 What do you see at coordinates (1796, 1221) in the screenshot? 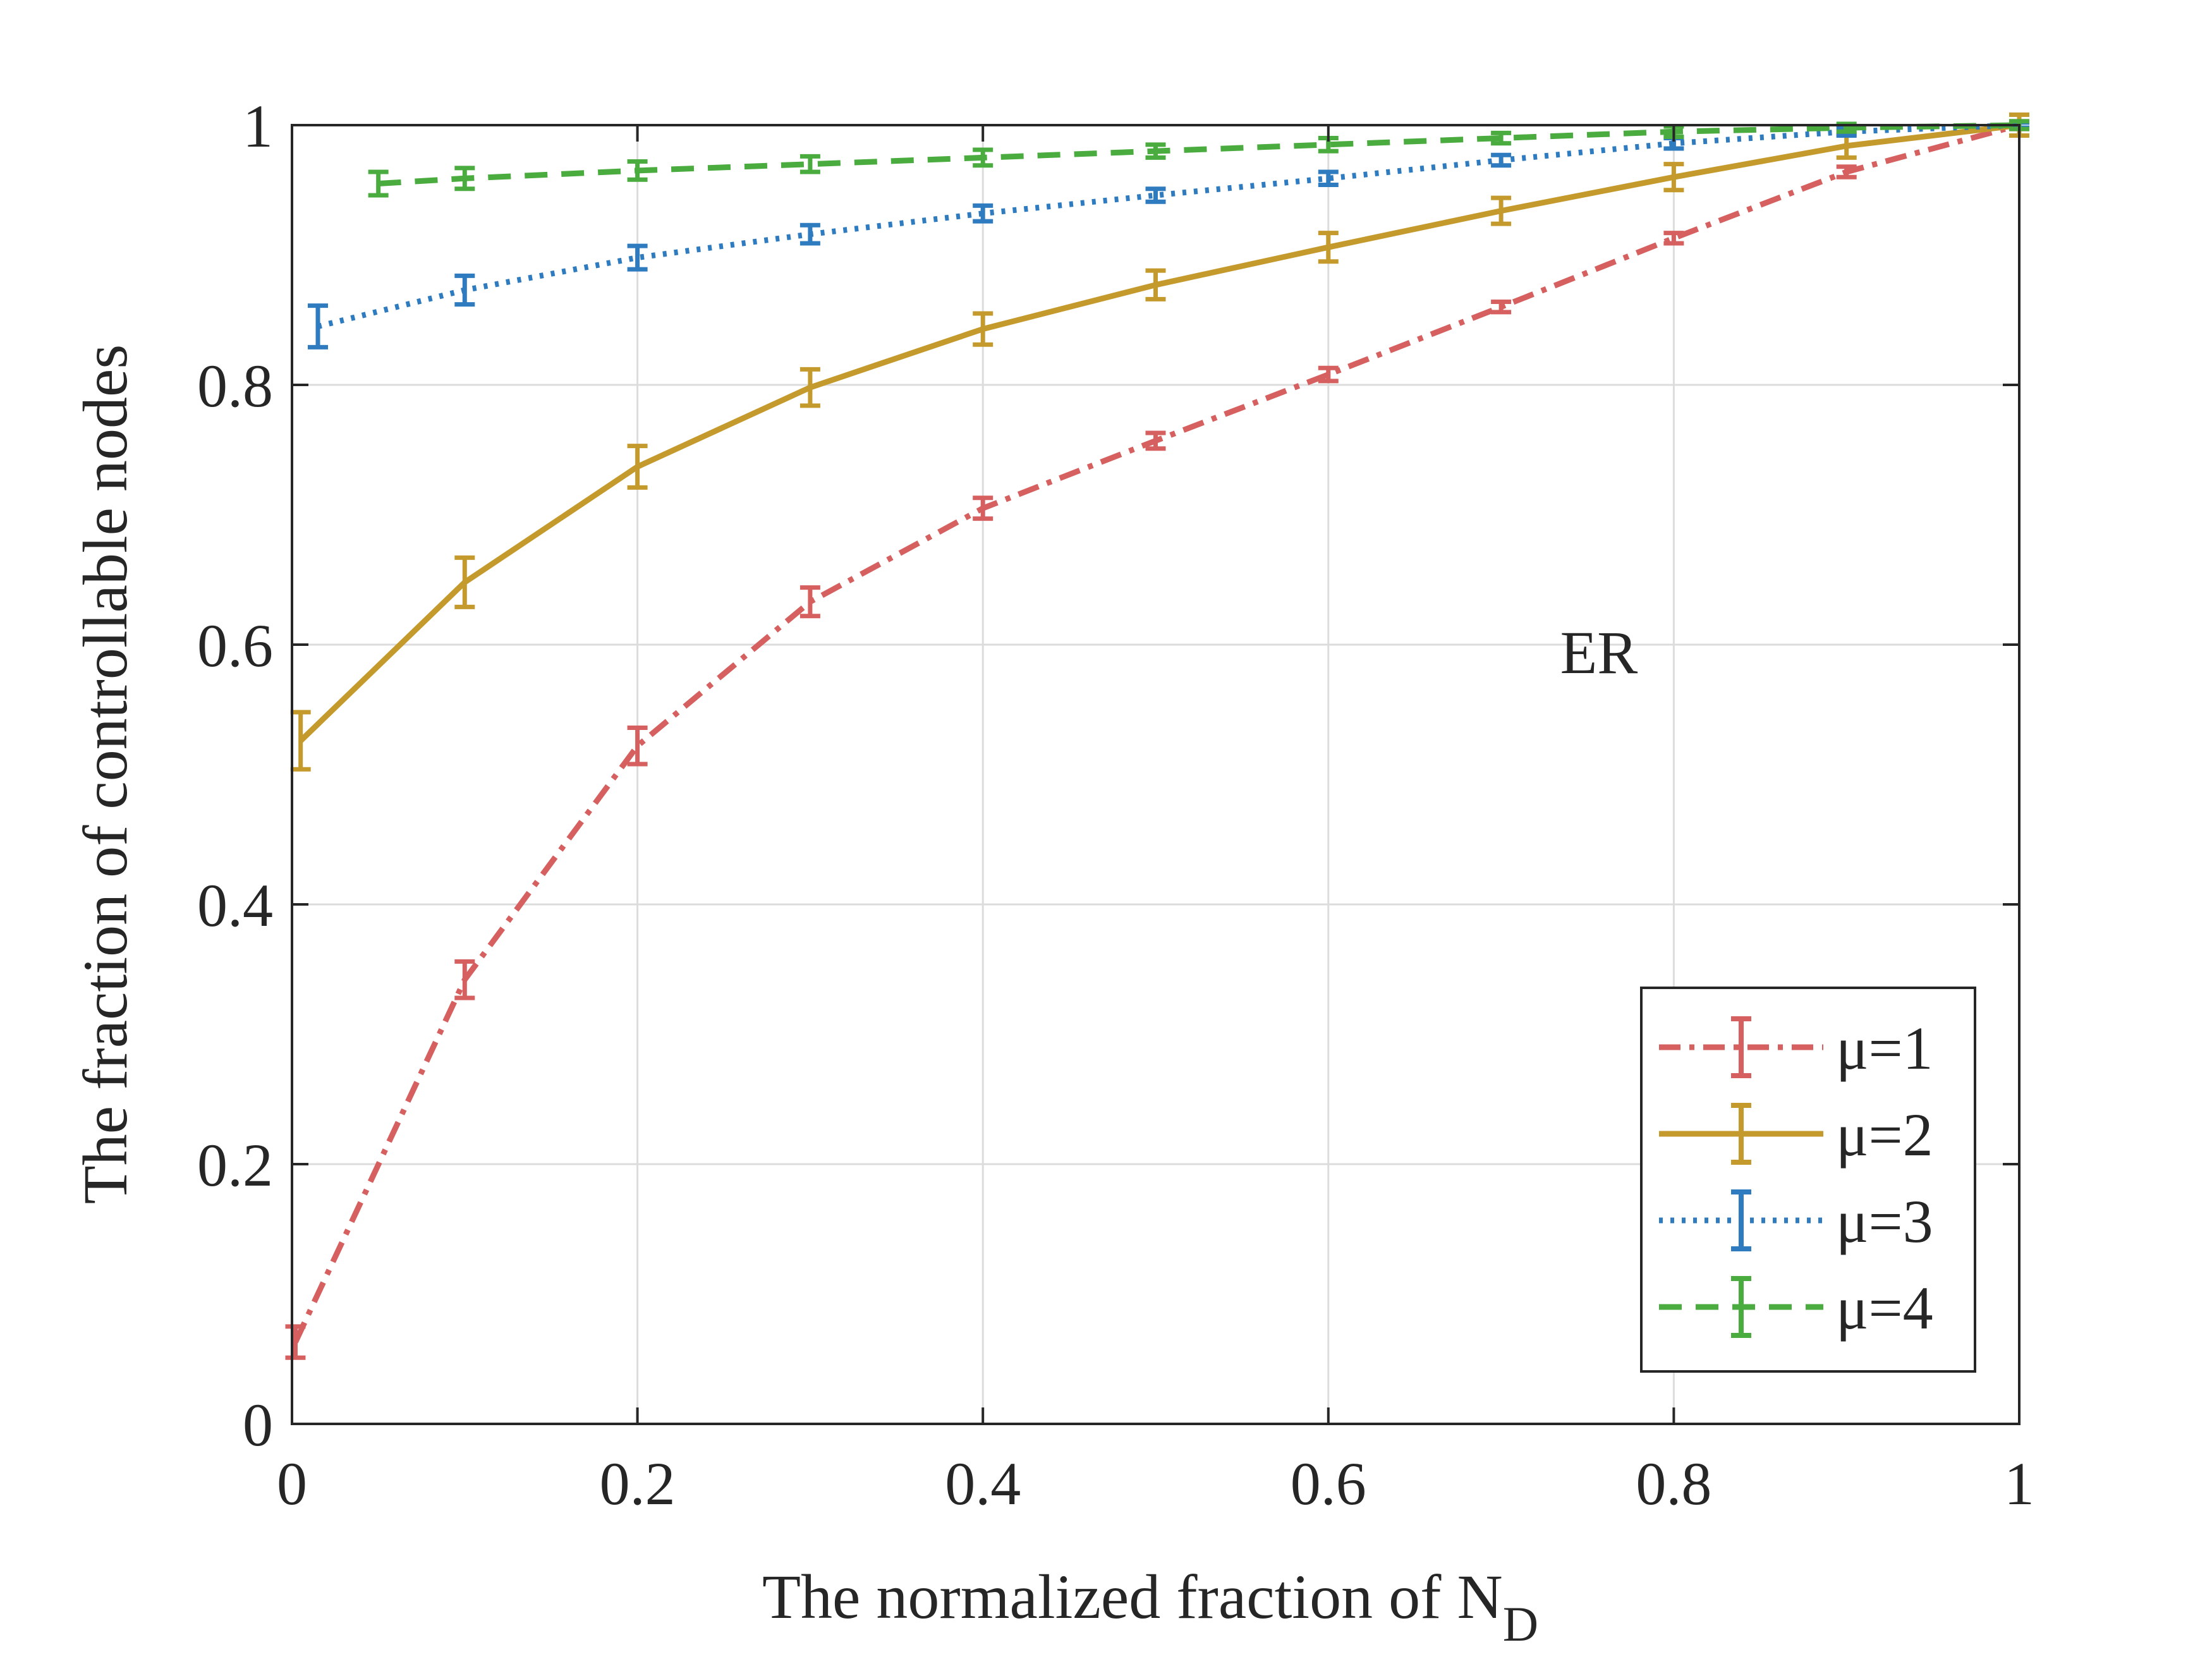
I see `legend-item-3: μ=3` at bounding box center [1796, 1221].